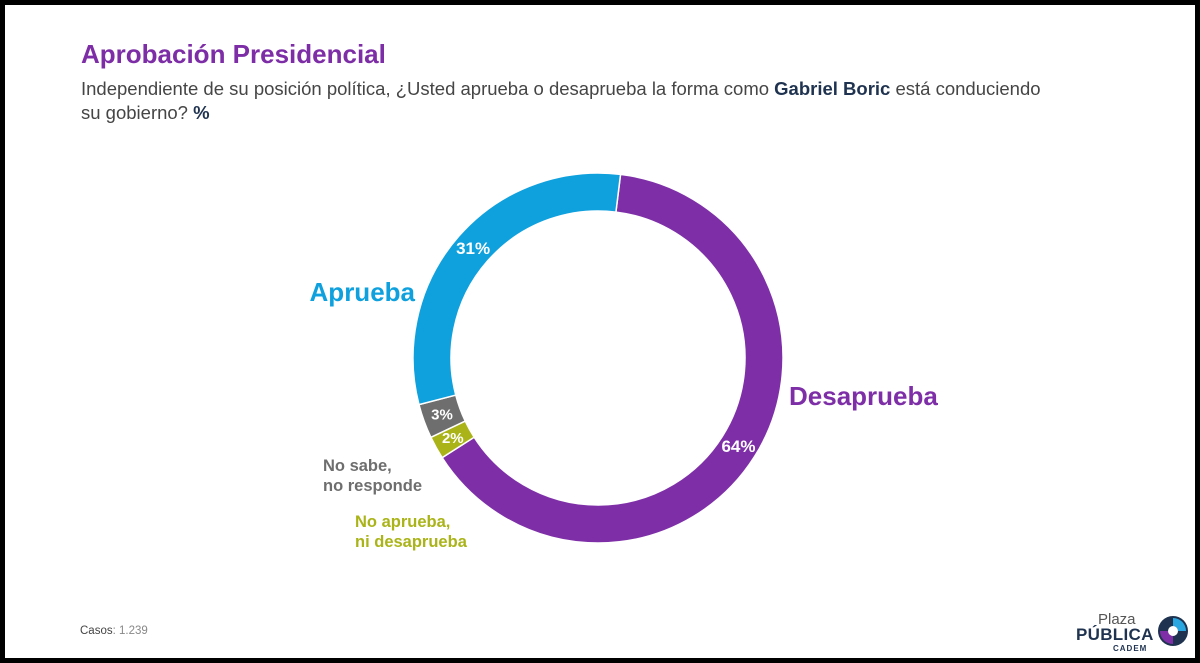  Describe the element at coordinates (130, 631) in the screenshot. I see `cases-value: : 1.239` at that location.